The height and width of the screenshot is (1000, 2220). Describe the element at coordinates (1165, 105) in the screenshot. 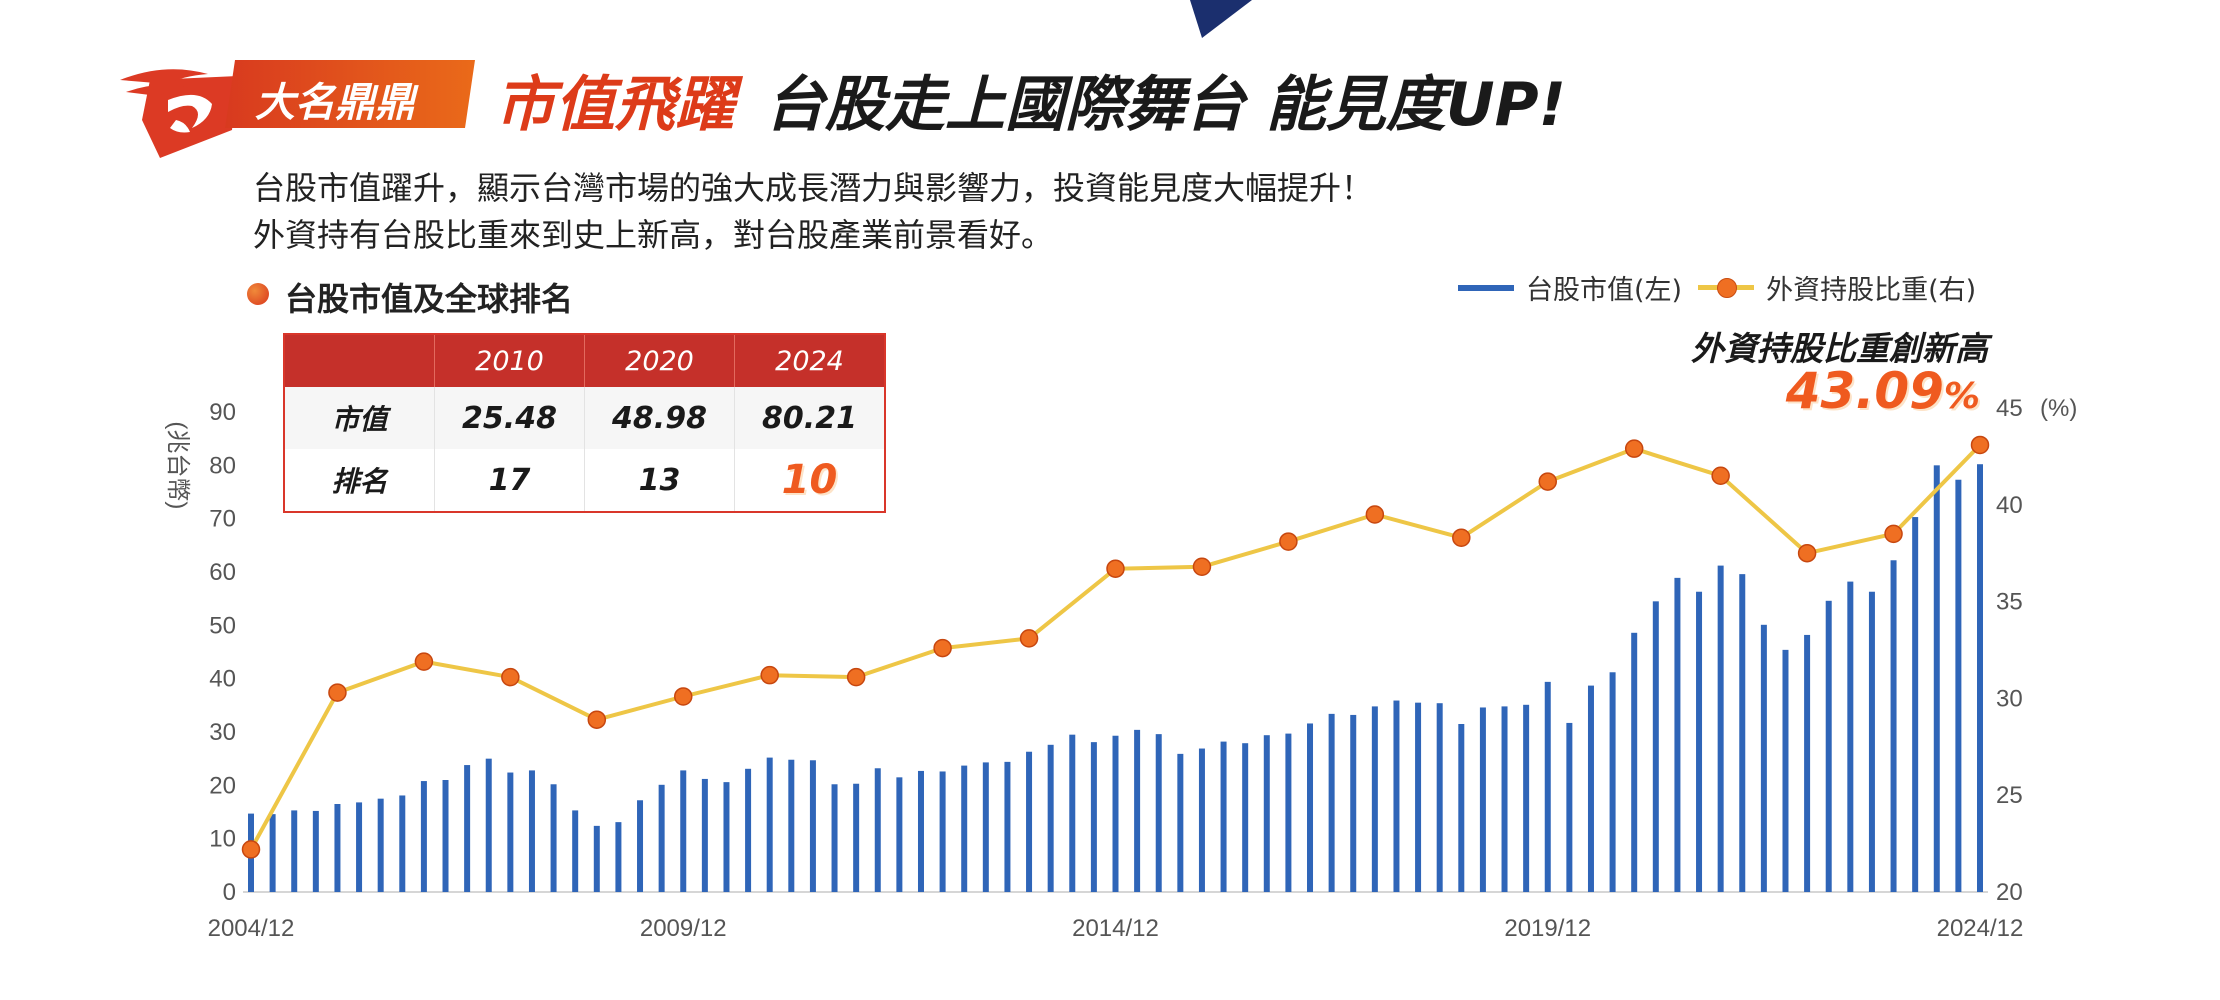

I see `headline-dark: 台股走上國際舞台 能見度UP!` at that location.